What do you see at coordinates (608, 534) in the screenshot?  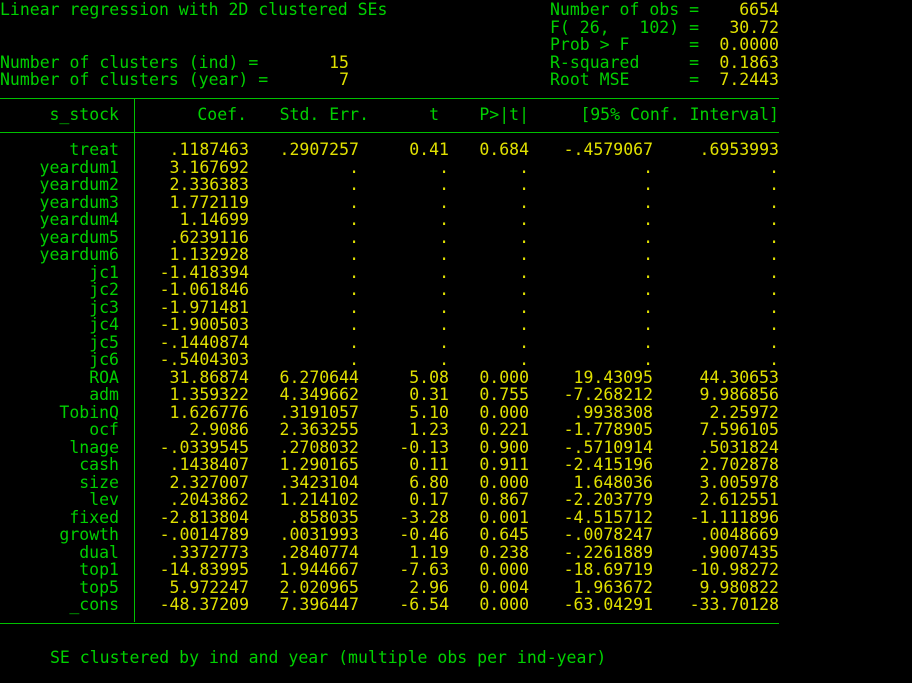 I see `ci-lower-value: -.0078247` at bounding box center [608, 534].